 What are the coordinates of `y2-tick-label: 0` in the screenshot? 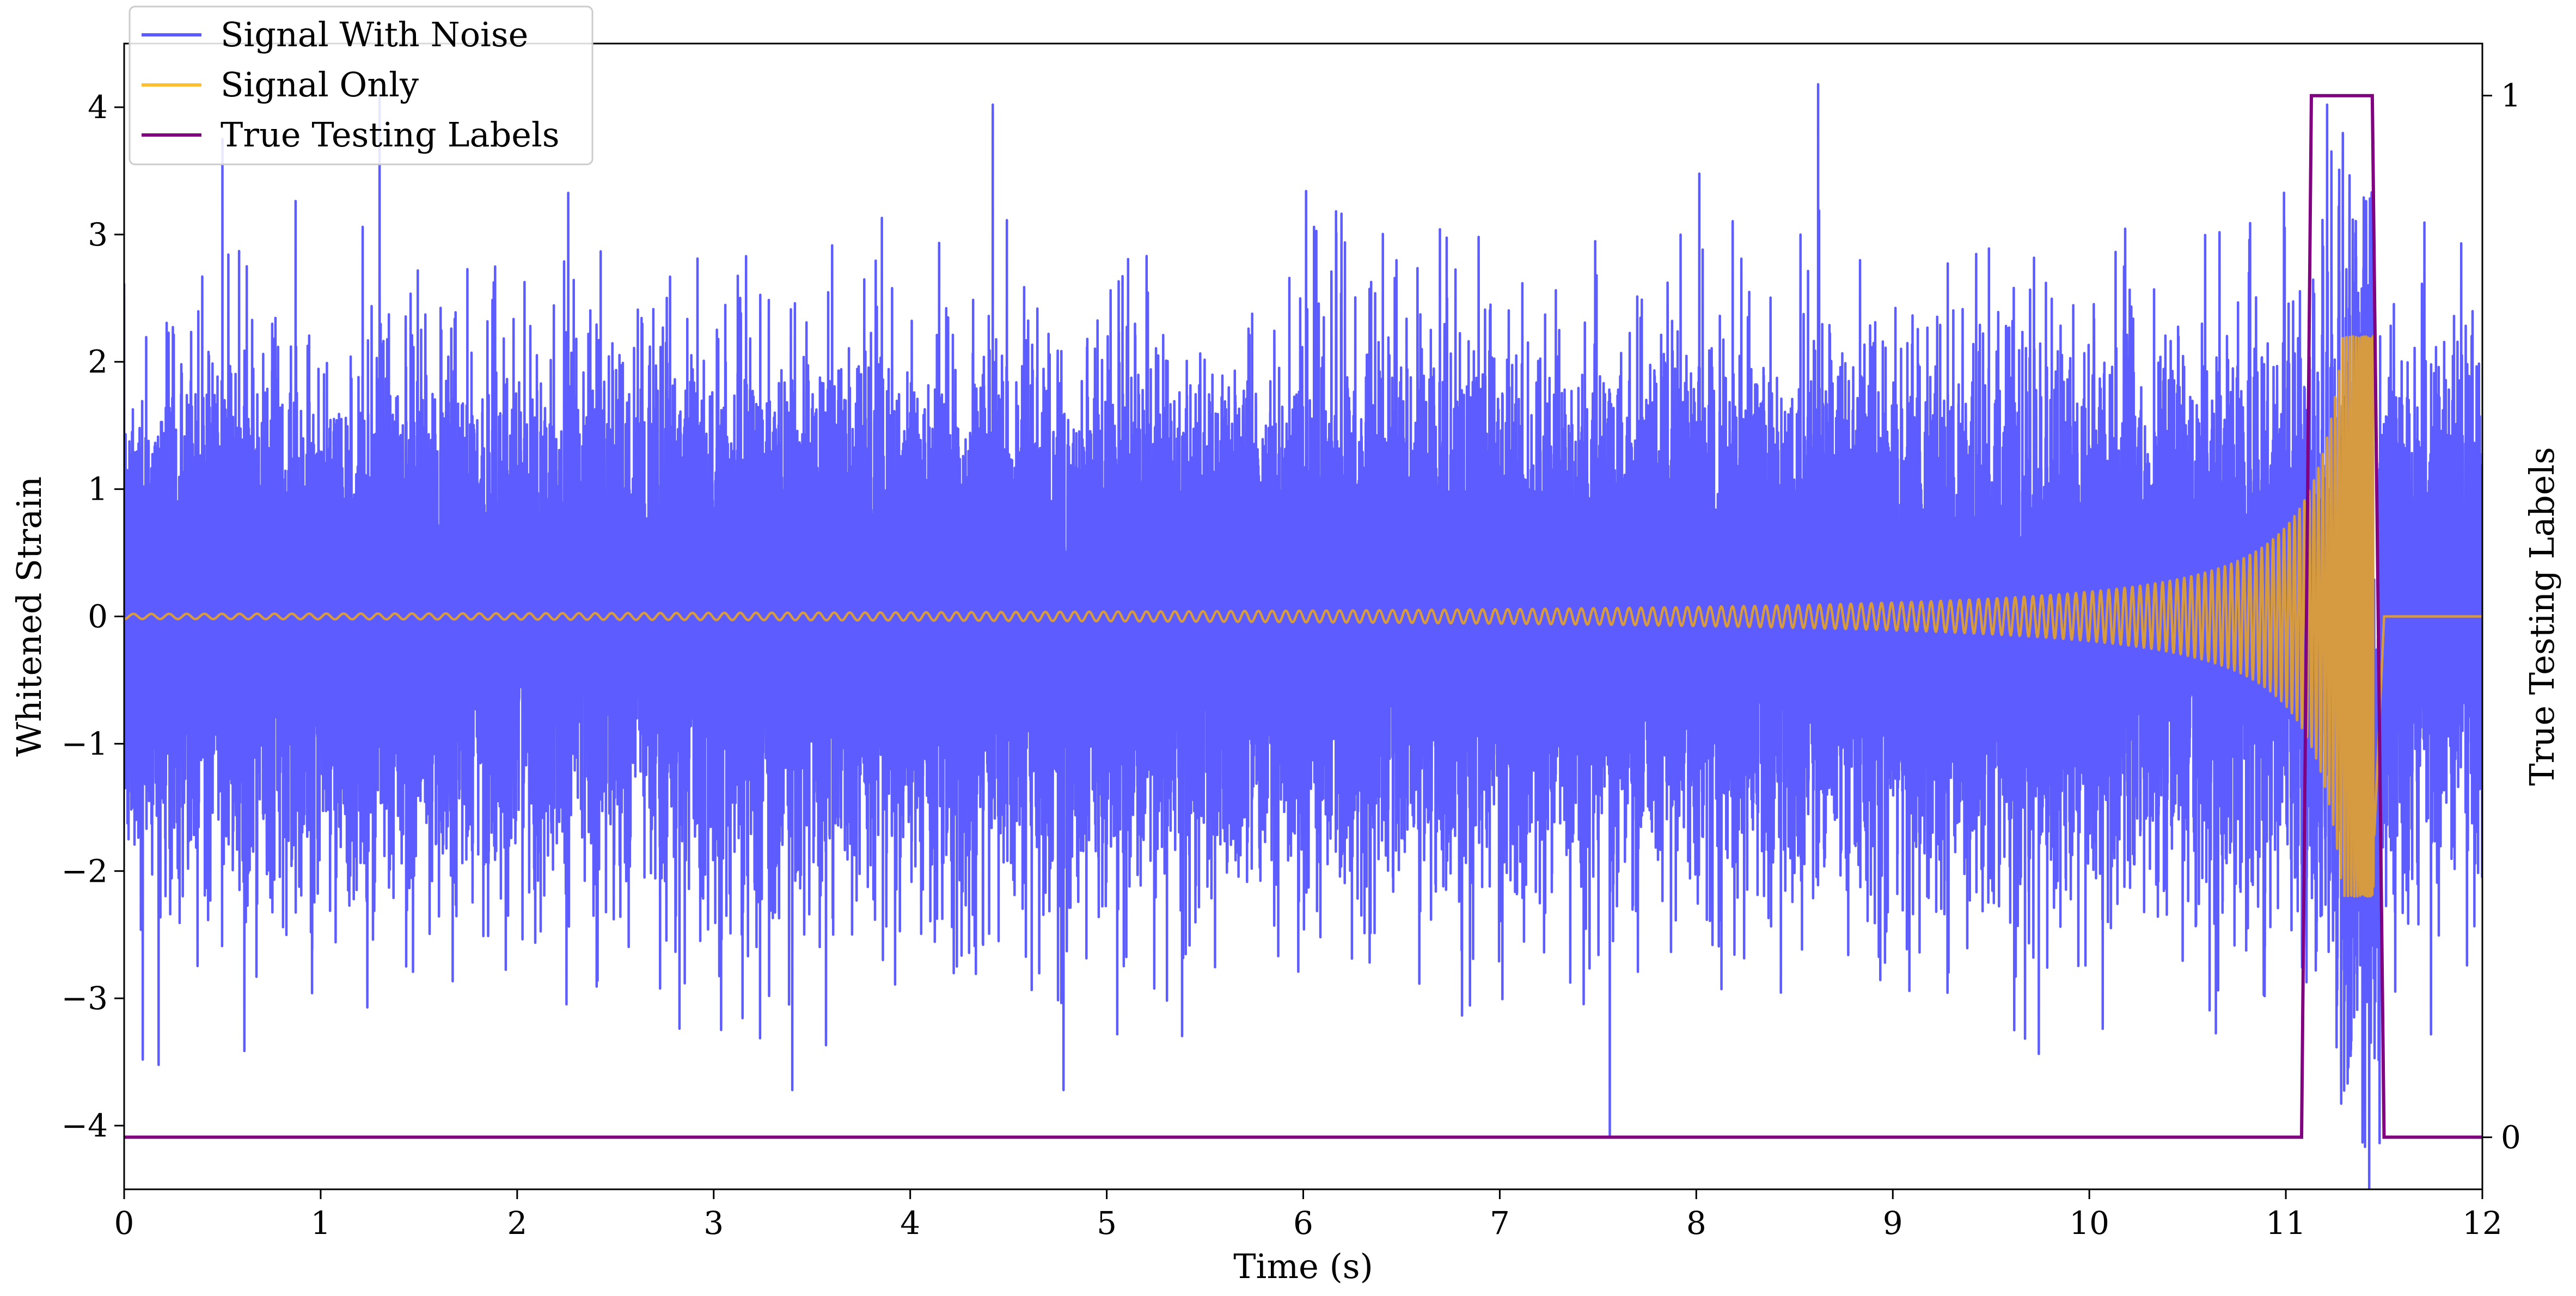 It's located at (2511, 1137).